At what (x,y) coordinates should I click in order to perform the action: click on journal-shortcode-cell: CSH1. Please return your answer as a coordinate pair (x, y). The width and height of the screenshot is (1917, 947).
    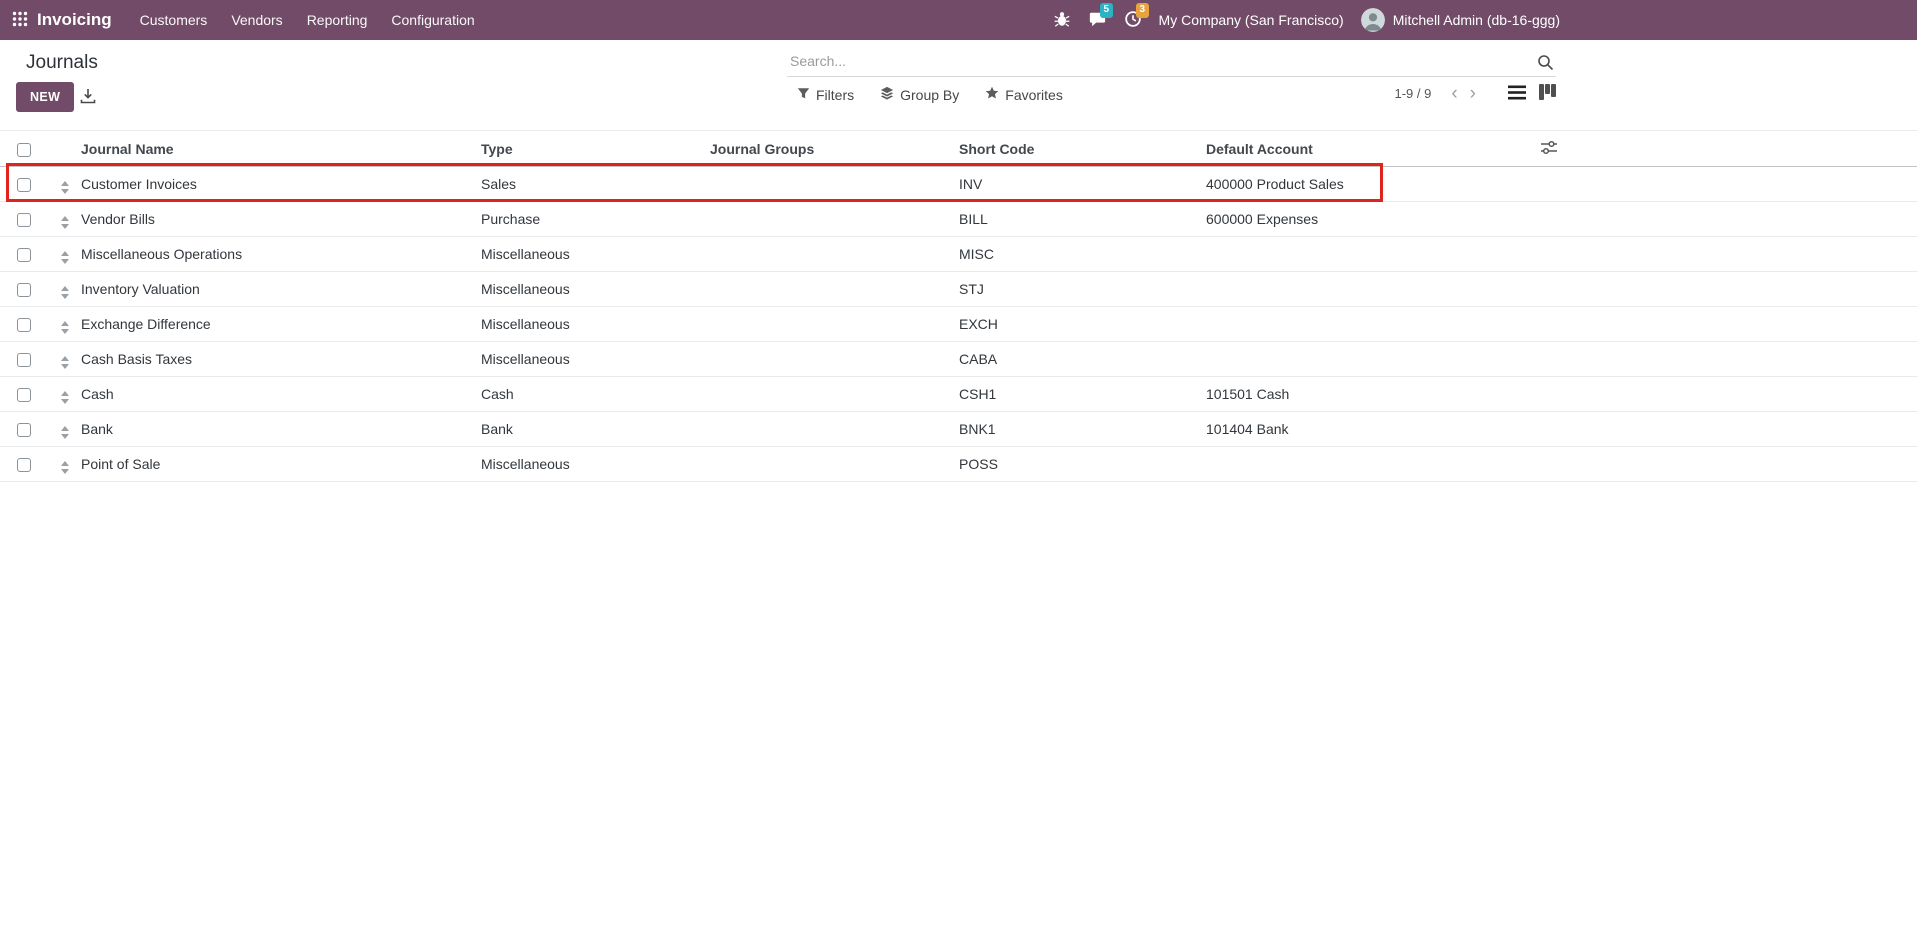
    Looking at the image, I should click on (1080, 394).